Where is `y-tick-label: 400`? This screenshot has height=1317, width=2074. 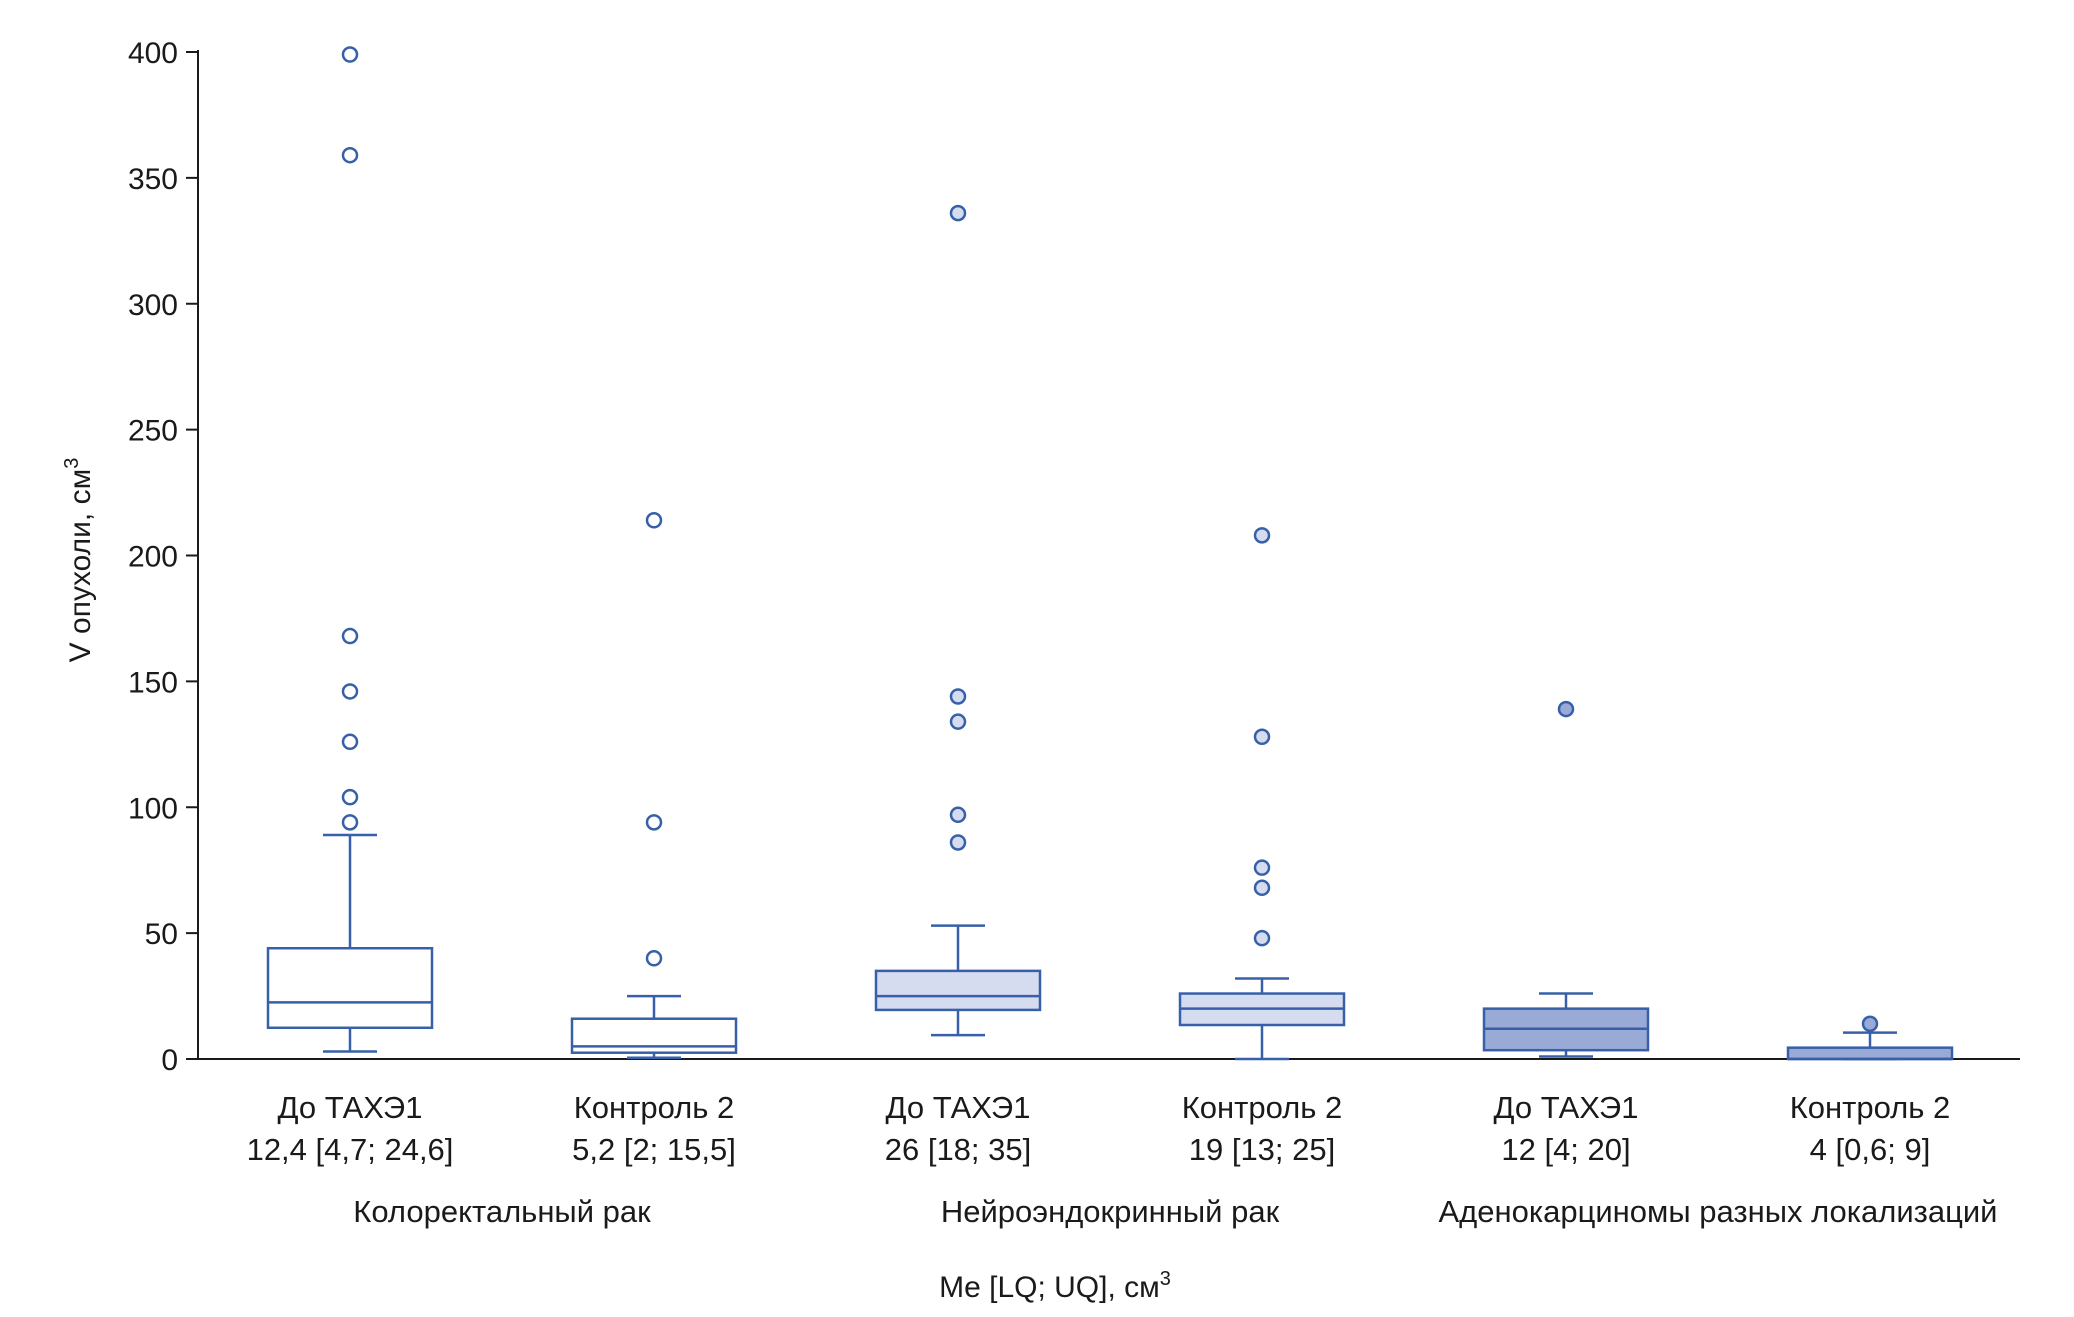
y-tick-label: 400 is located at coordinates (153, 53).